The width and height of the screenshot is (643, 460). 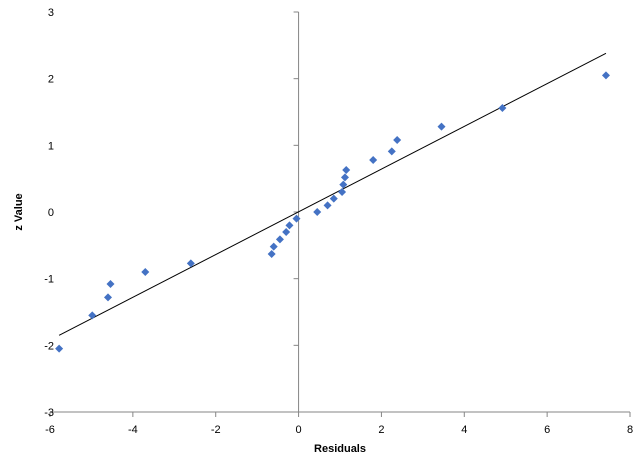 I want to click on x-tick-label: 8, so click(x=630, y=430).